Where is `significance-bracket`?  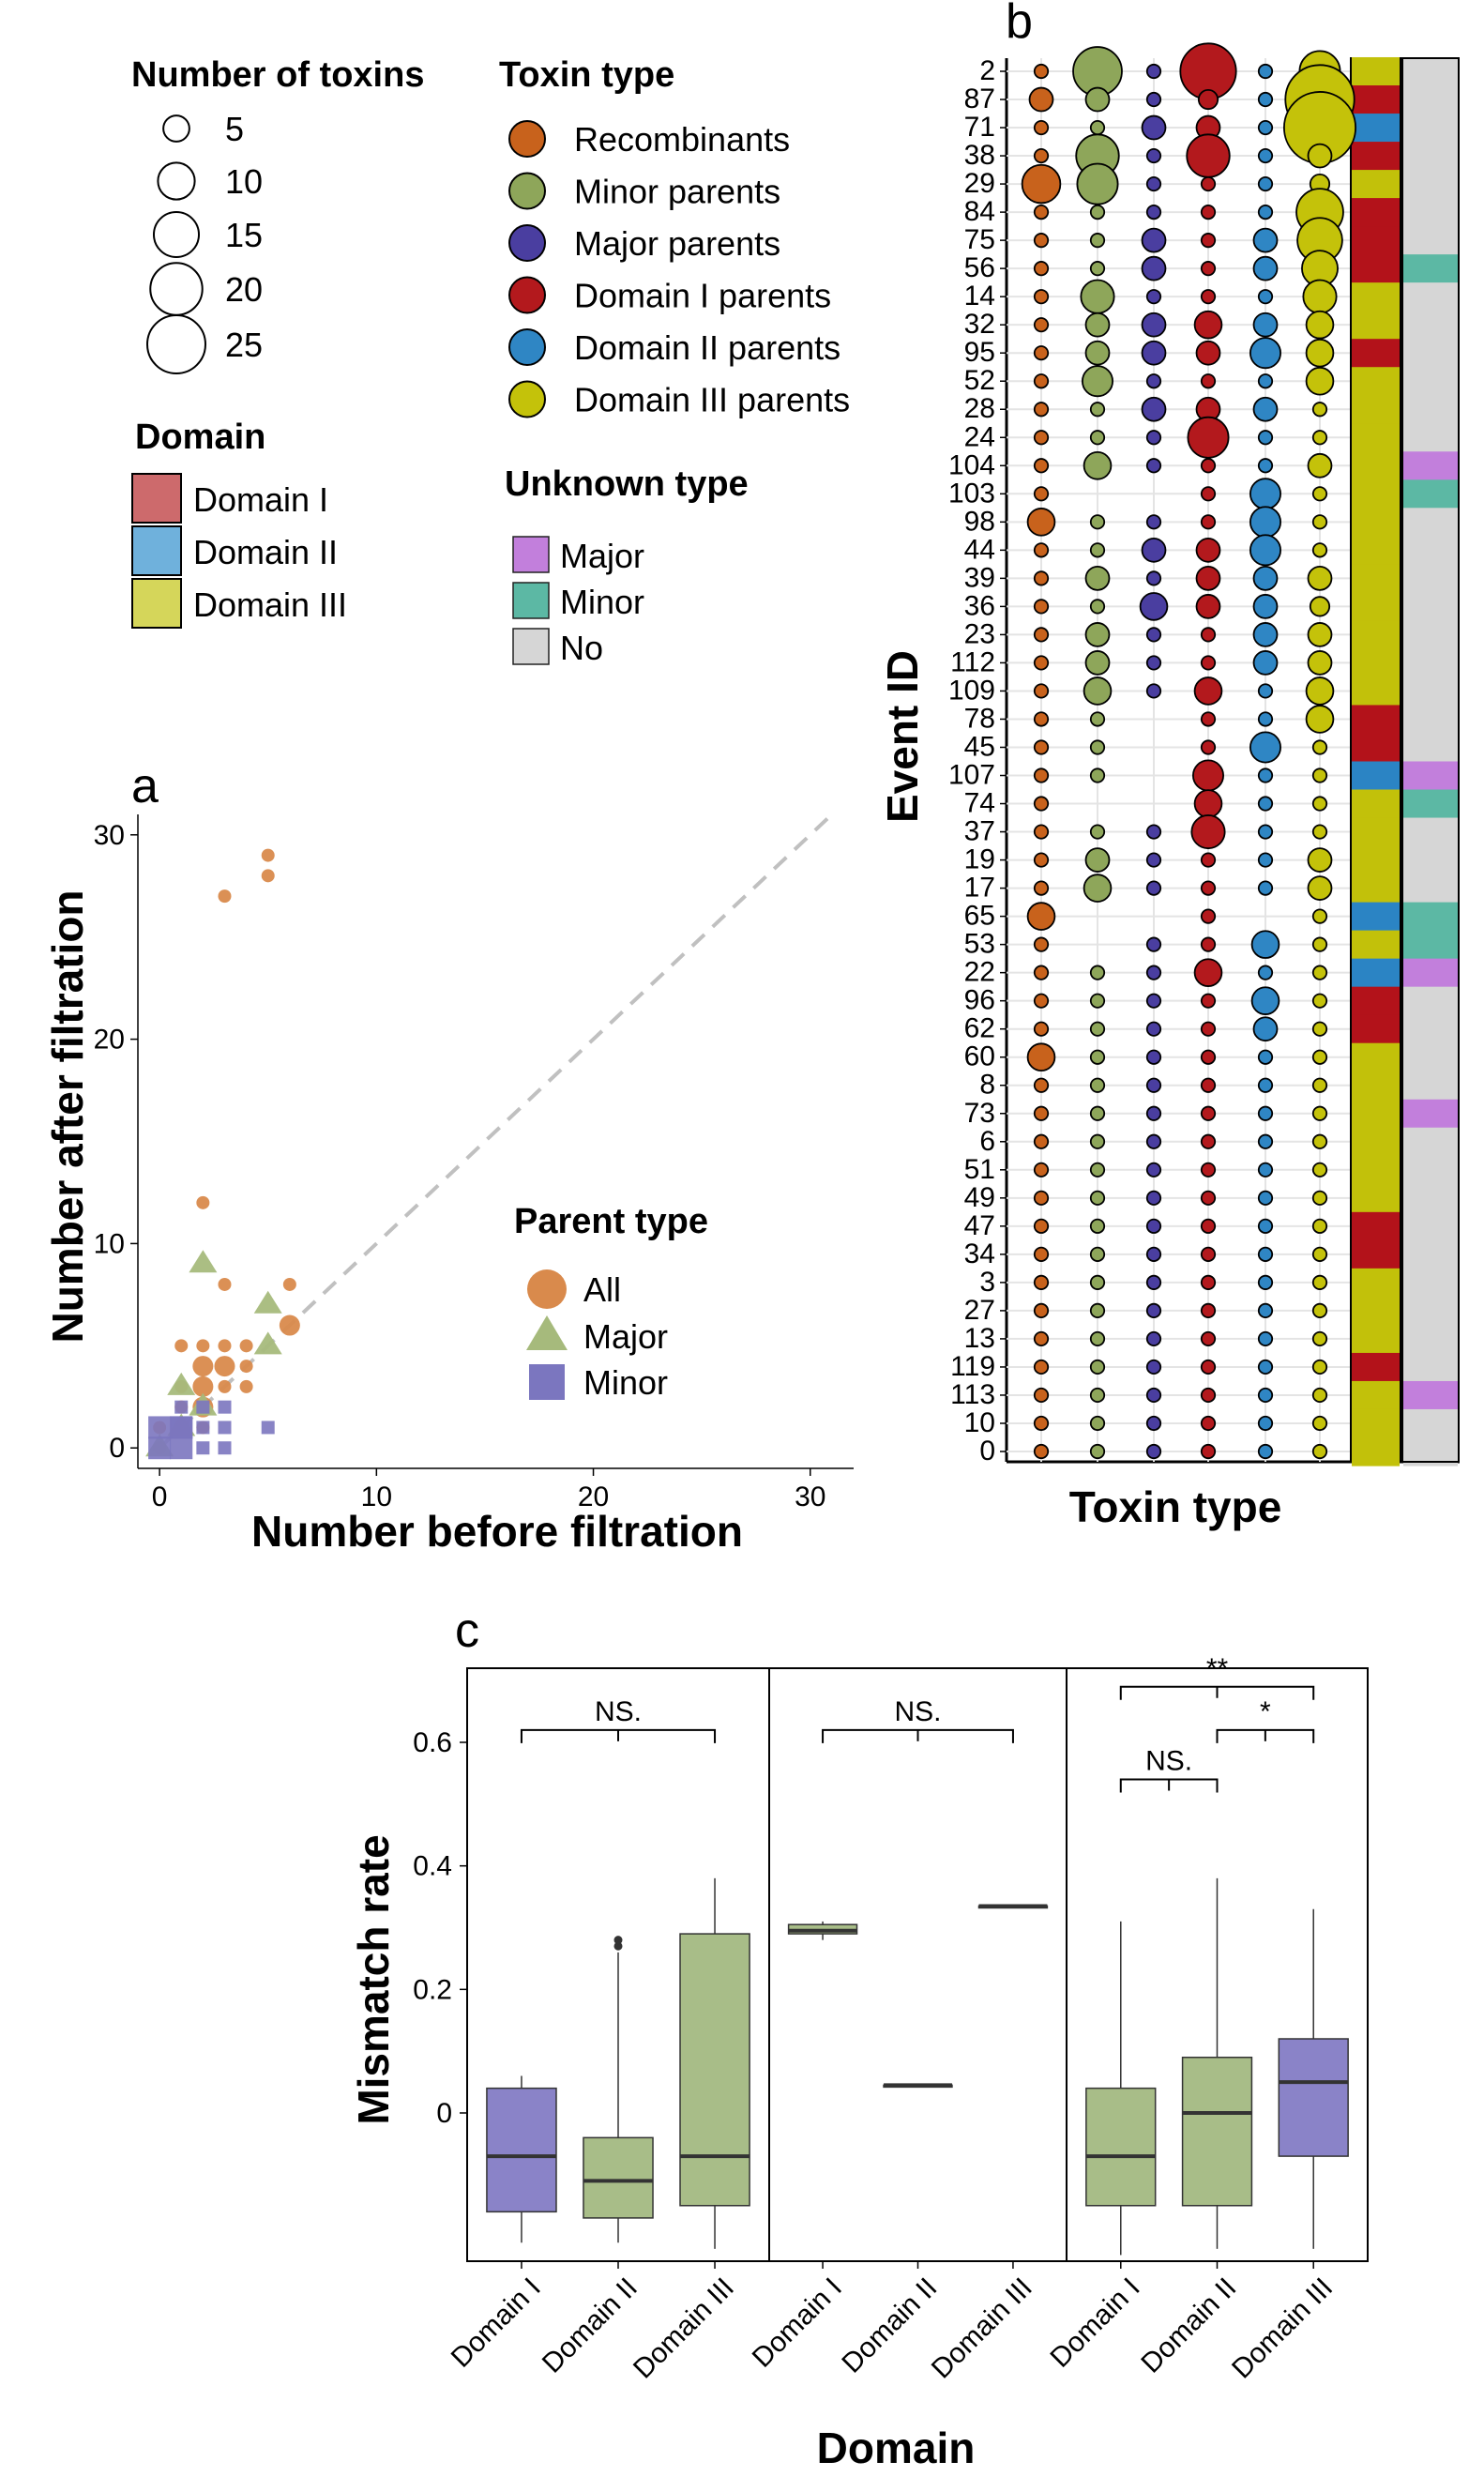 significance-bracket is located at coordinates (1266, 1736).